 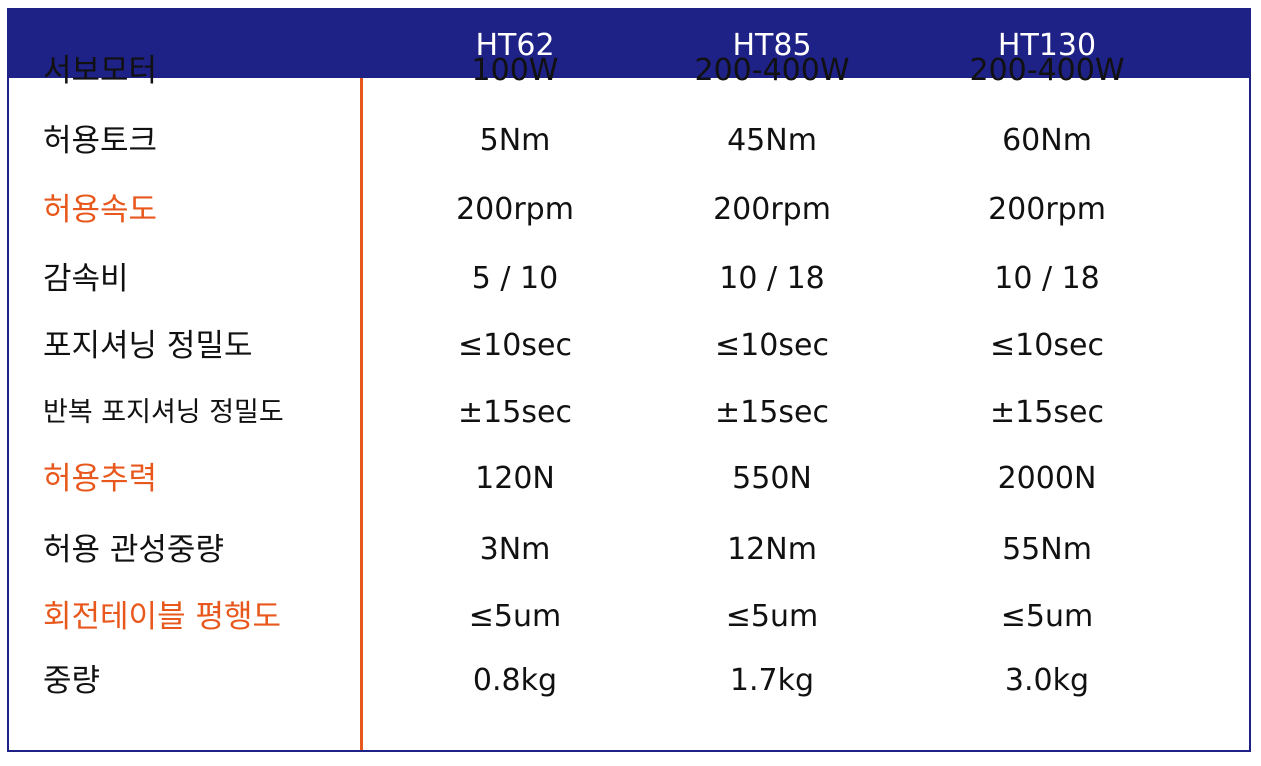 I want to click on cell-ht130: ±15sec, so click(x=1047, y=412).